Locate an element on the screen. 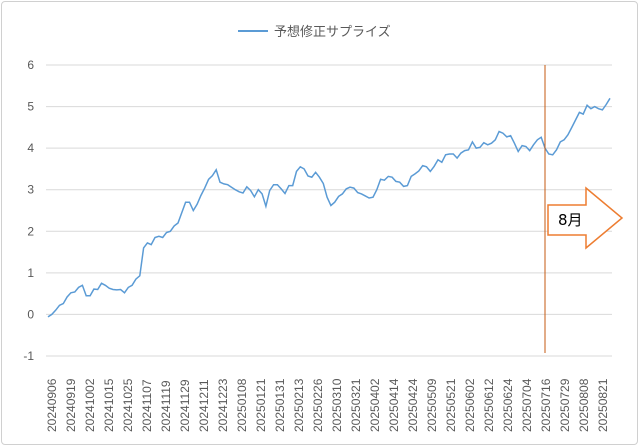 This screenshot has width=641, height=448. y-tick-label: 0 is located at coordinates (30, 314).